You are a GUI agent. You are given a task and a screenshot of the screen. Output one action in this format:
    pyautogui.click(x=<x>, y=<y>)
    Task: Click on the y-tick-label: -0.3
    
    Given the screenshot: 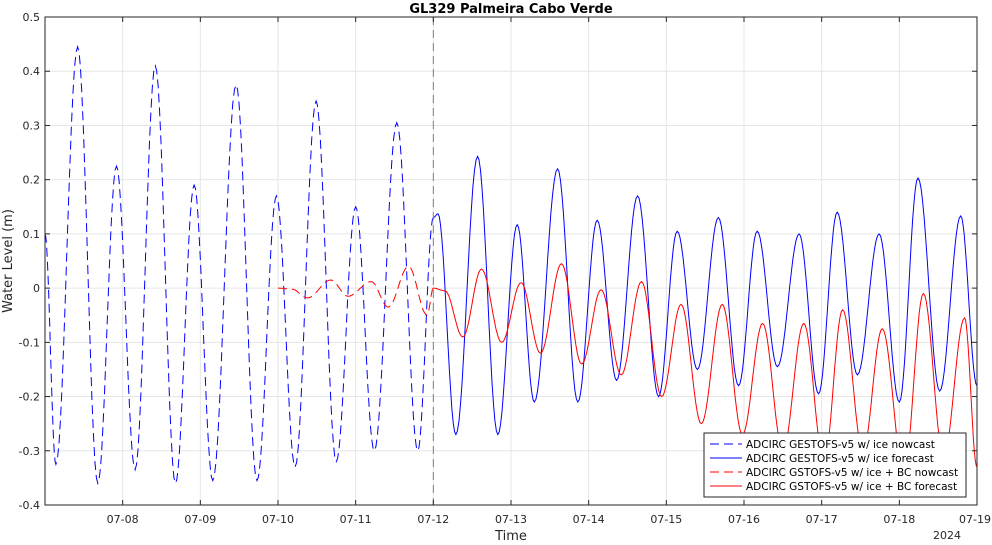 What is the action you would take?
    pyautogui.click(x=29, y=451)
    